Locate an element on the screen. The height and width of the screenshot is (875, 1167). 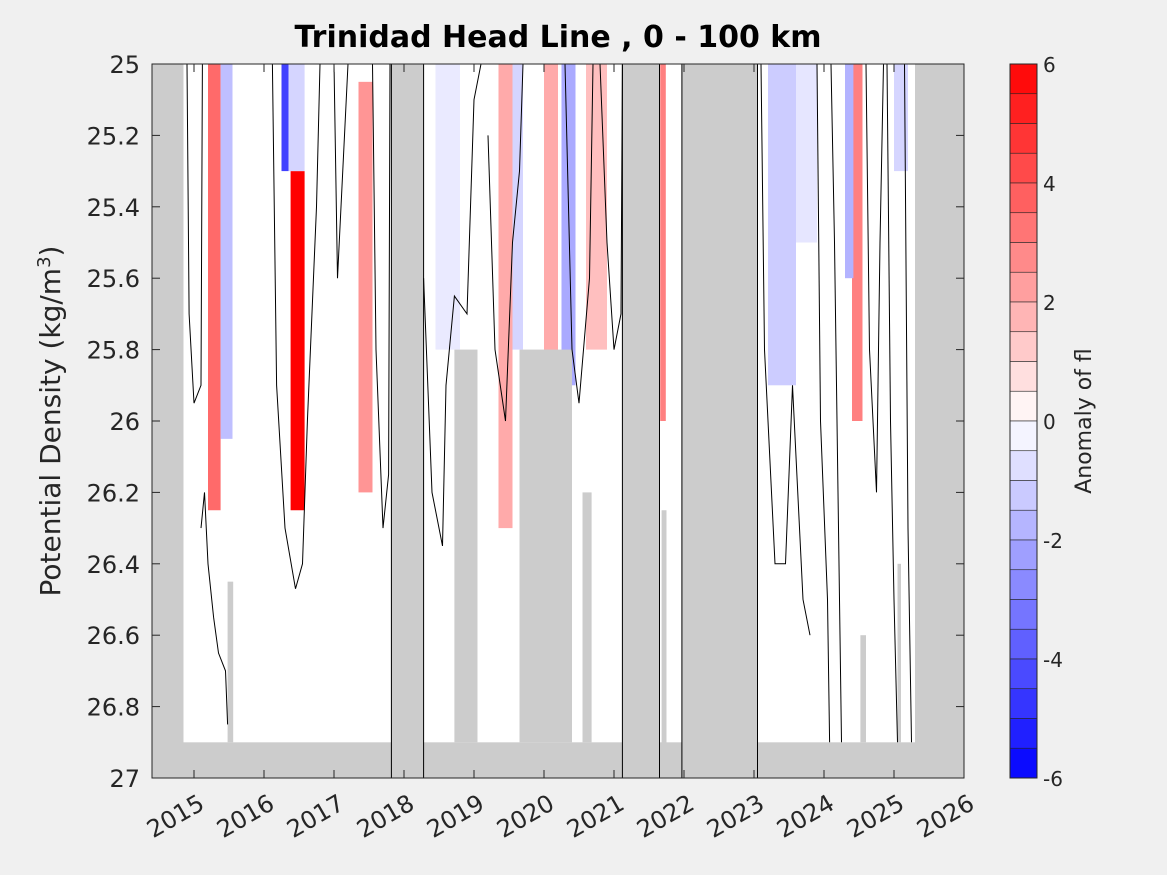
colorbar-tick-label: 4 is located at coordinates (1049, 184).